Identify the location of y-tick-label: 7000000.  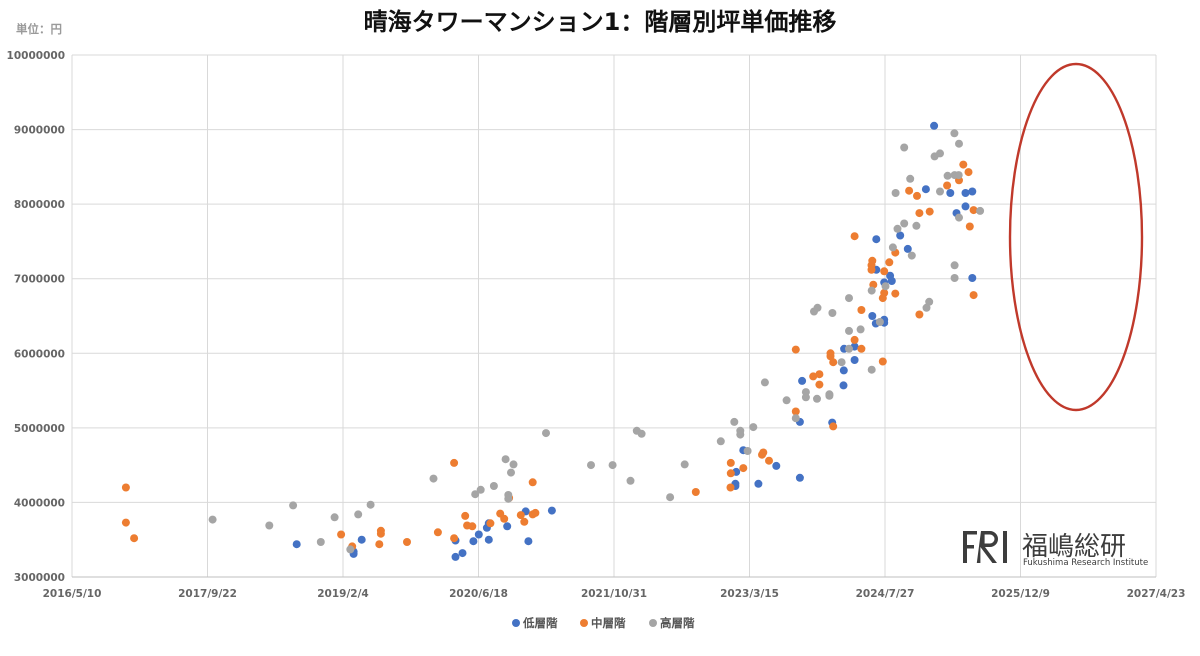
(39, 280).